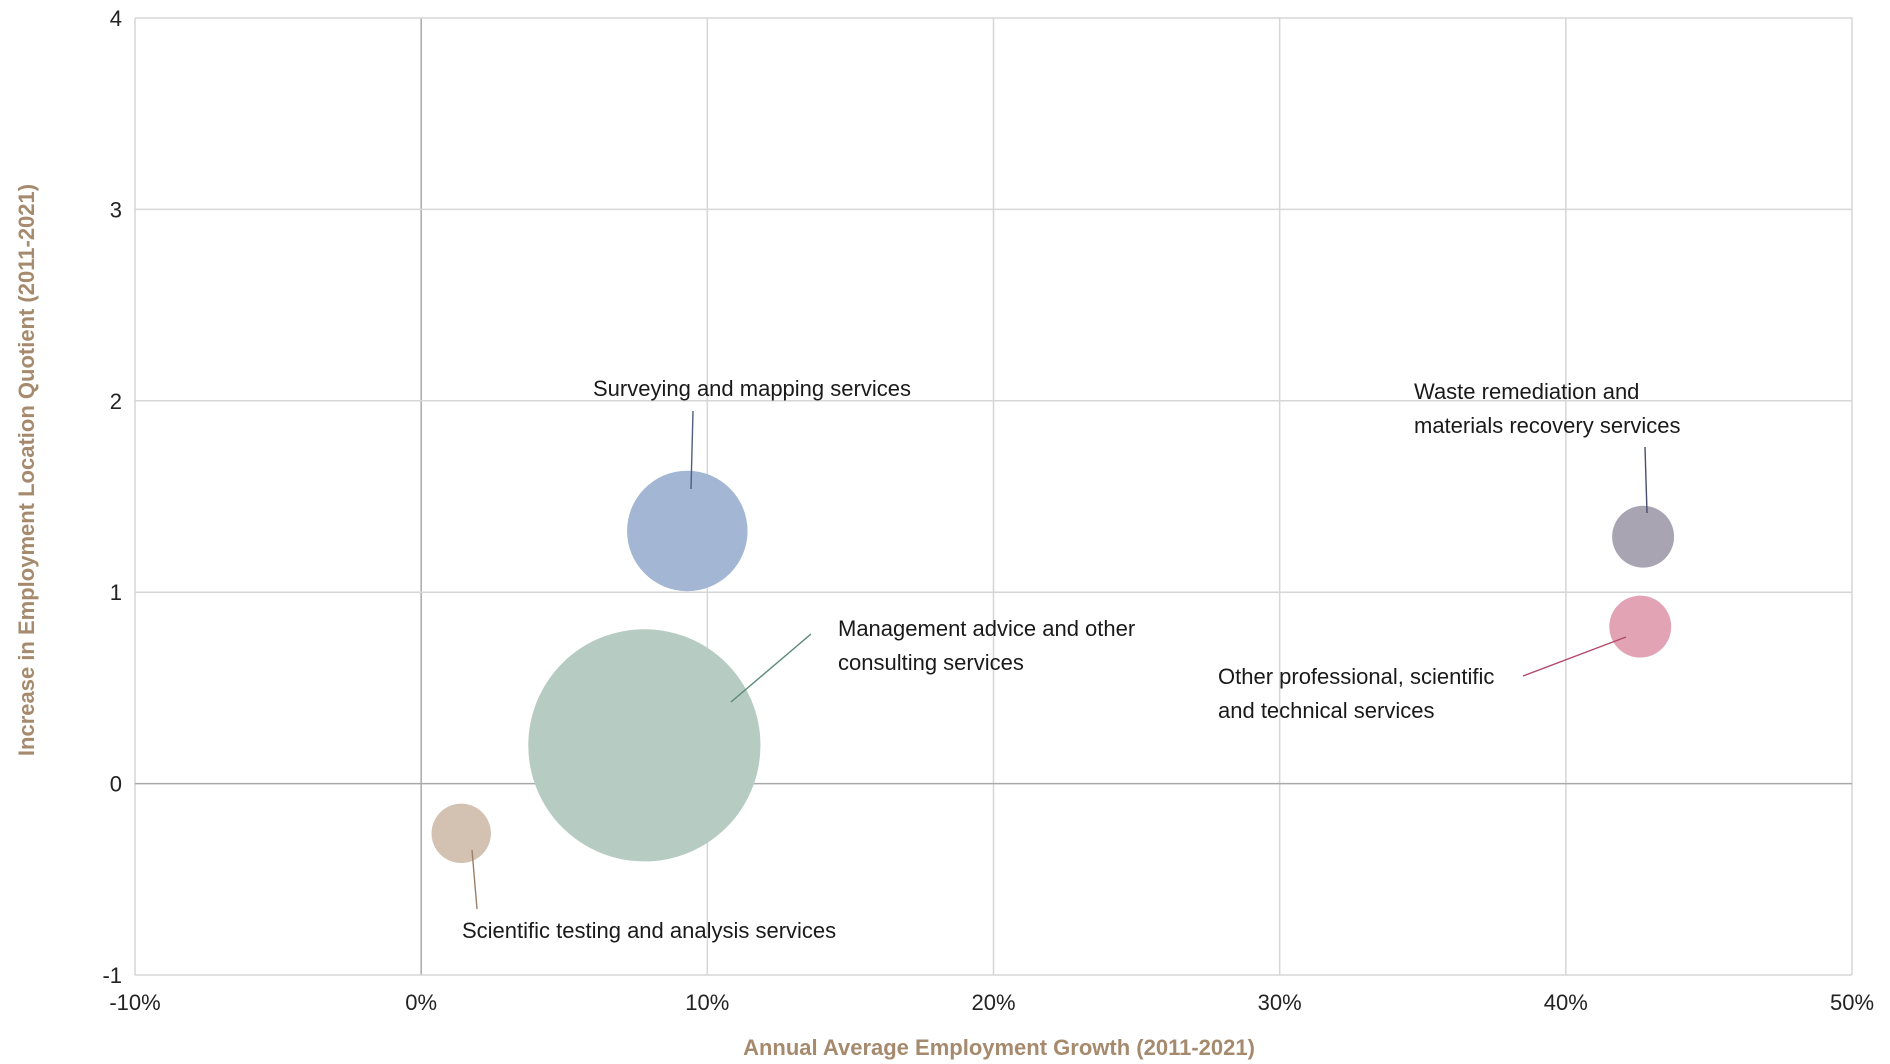 The width and height of the screenshot is (1890, 1064). I want to click on y-tick-label: -1, so click(112, 975).